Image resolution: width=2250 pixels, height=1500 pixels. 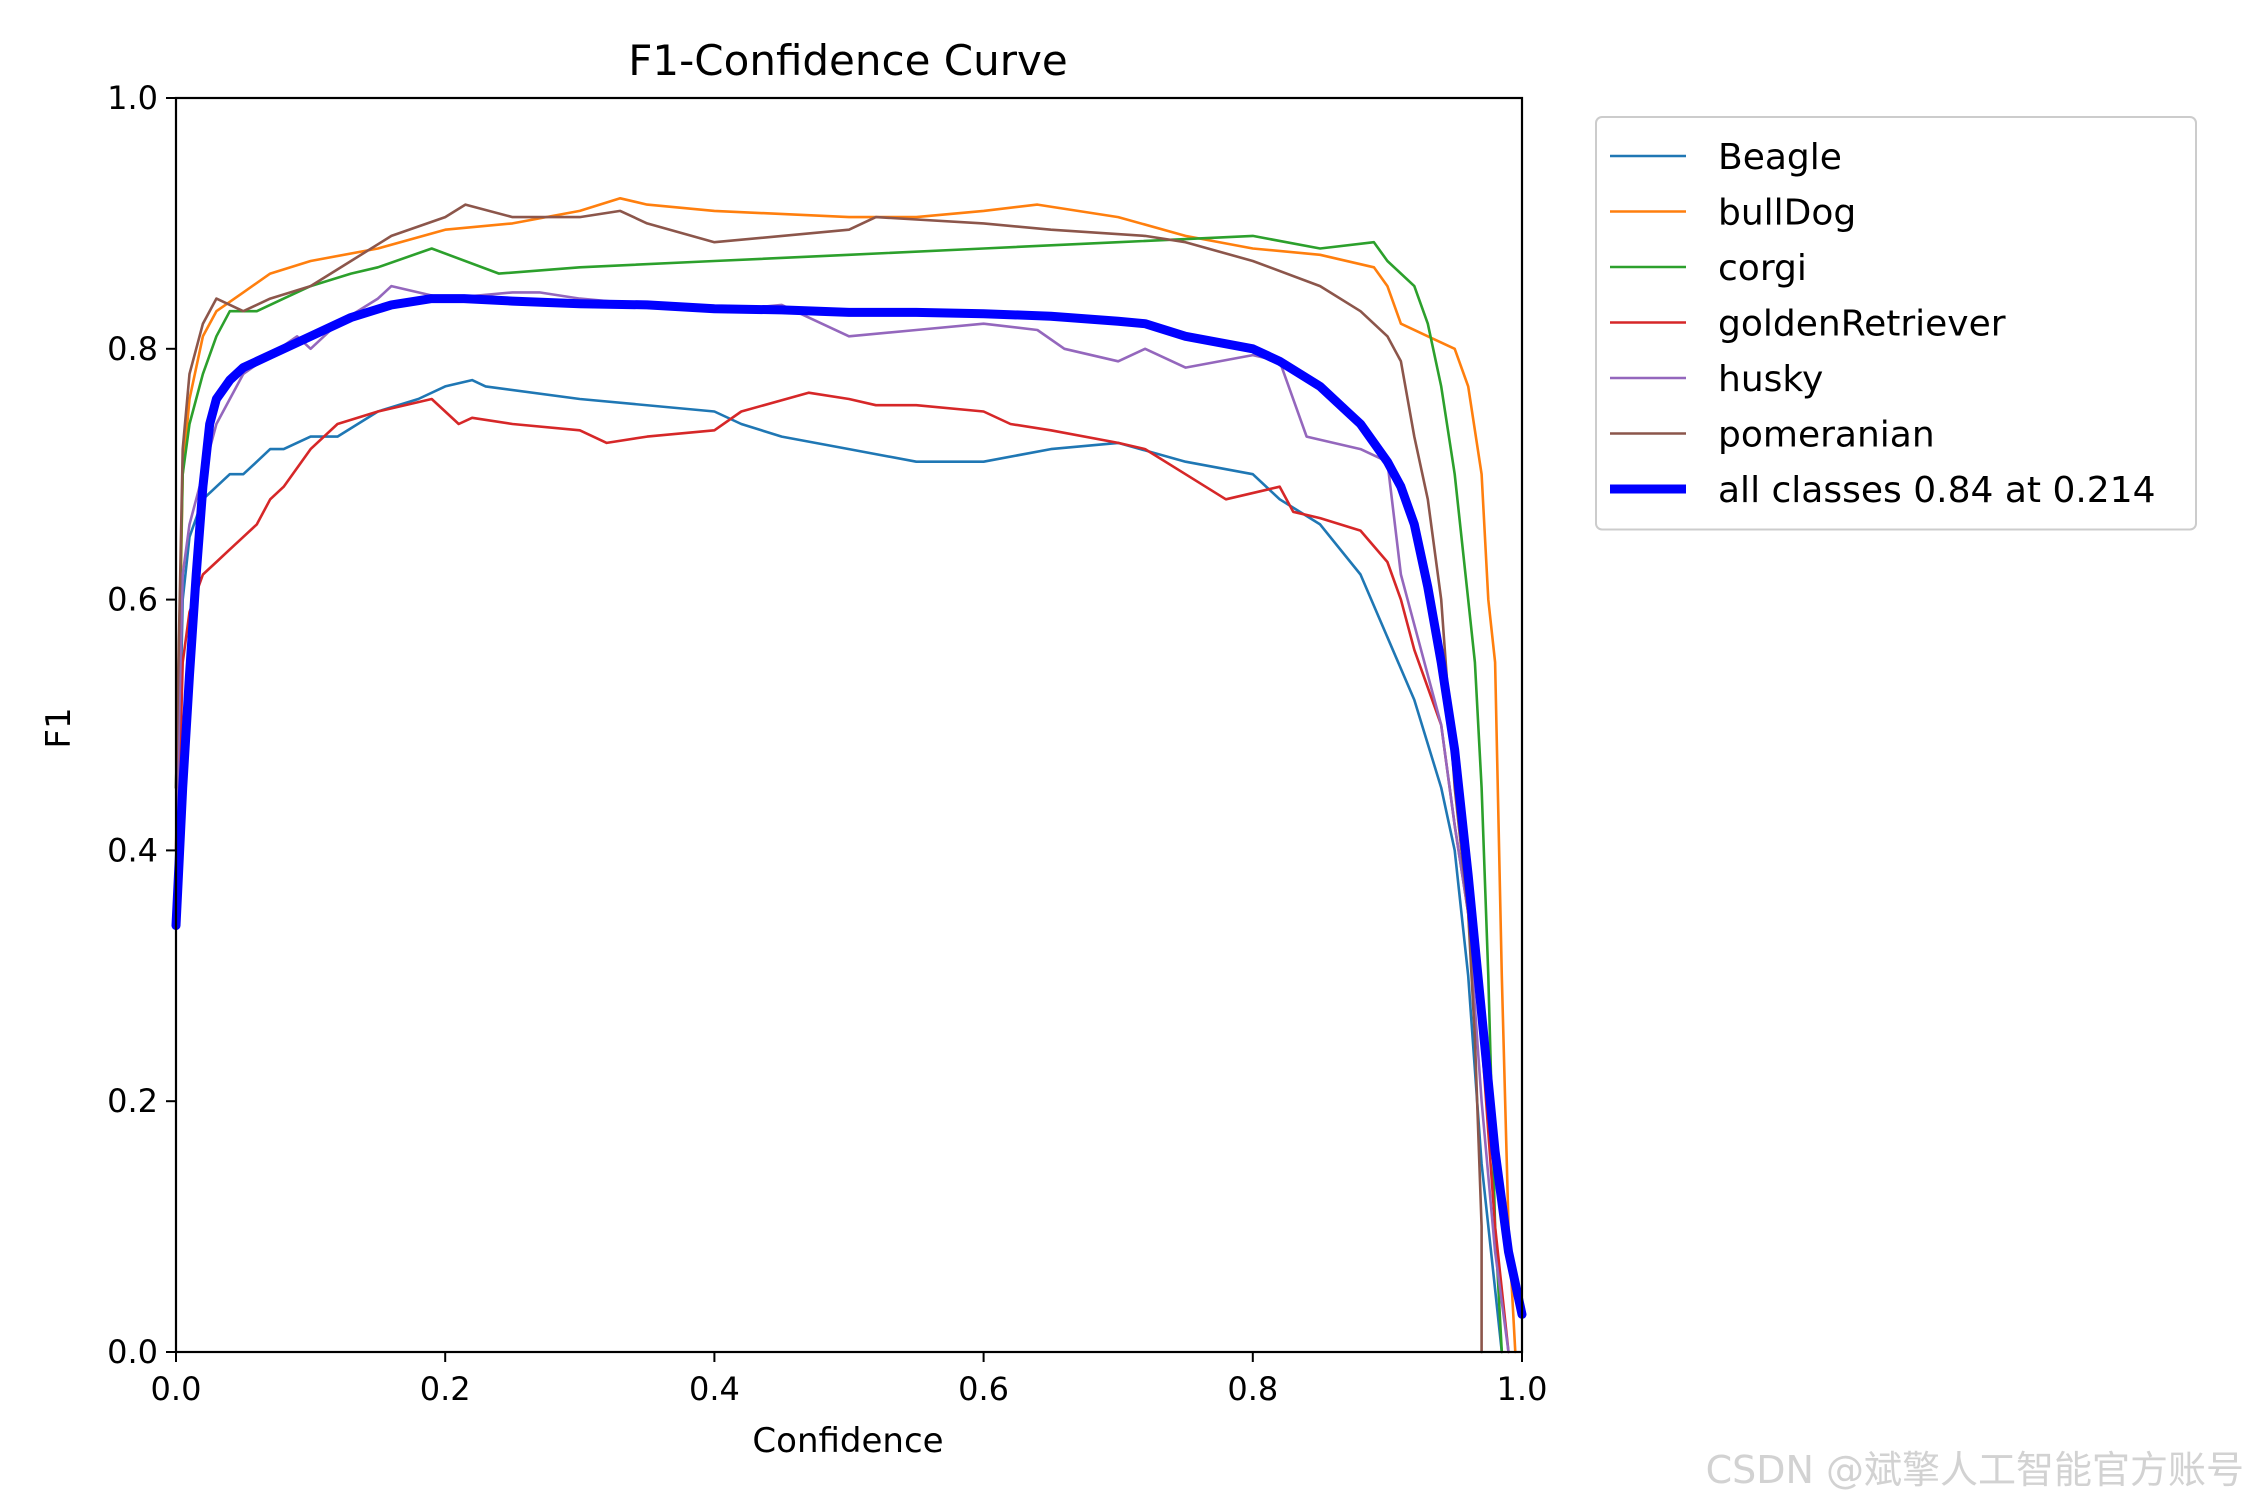 What do you see at coordinates (1862, 324) in the screenshot?
I see `legend-label: goldenRetriever` at bounding box center [1862, 324].